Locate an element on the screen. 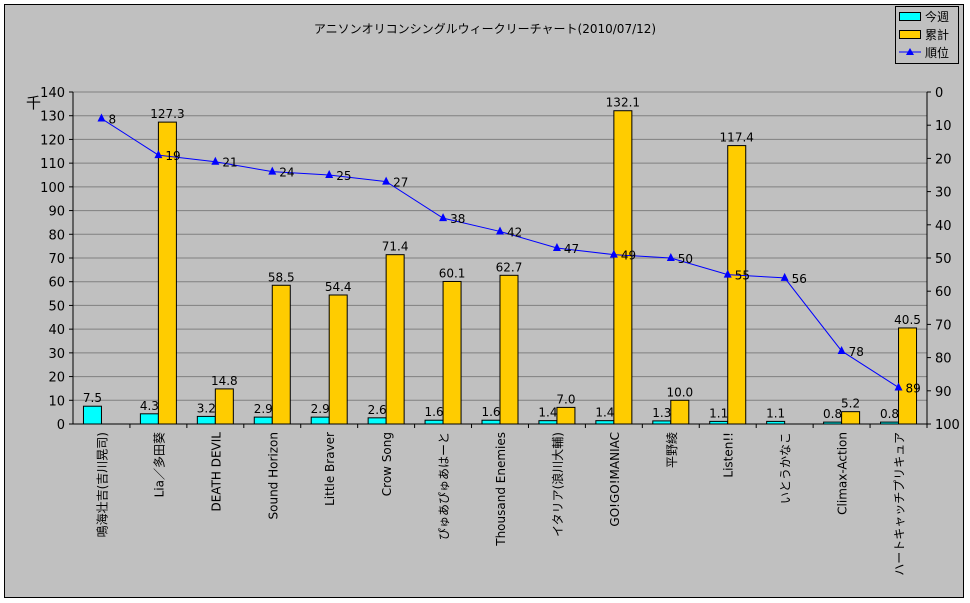 This screenshot has width=970, height=603. data-label-rank: 25 is located at coordinates (343, 176).